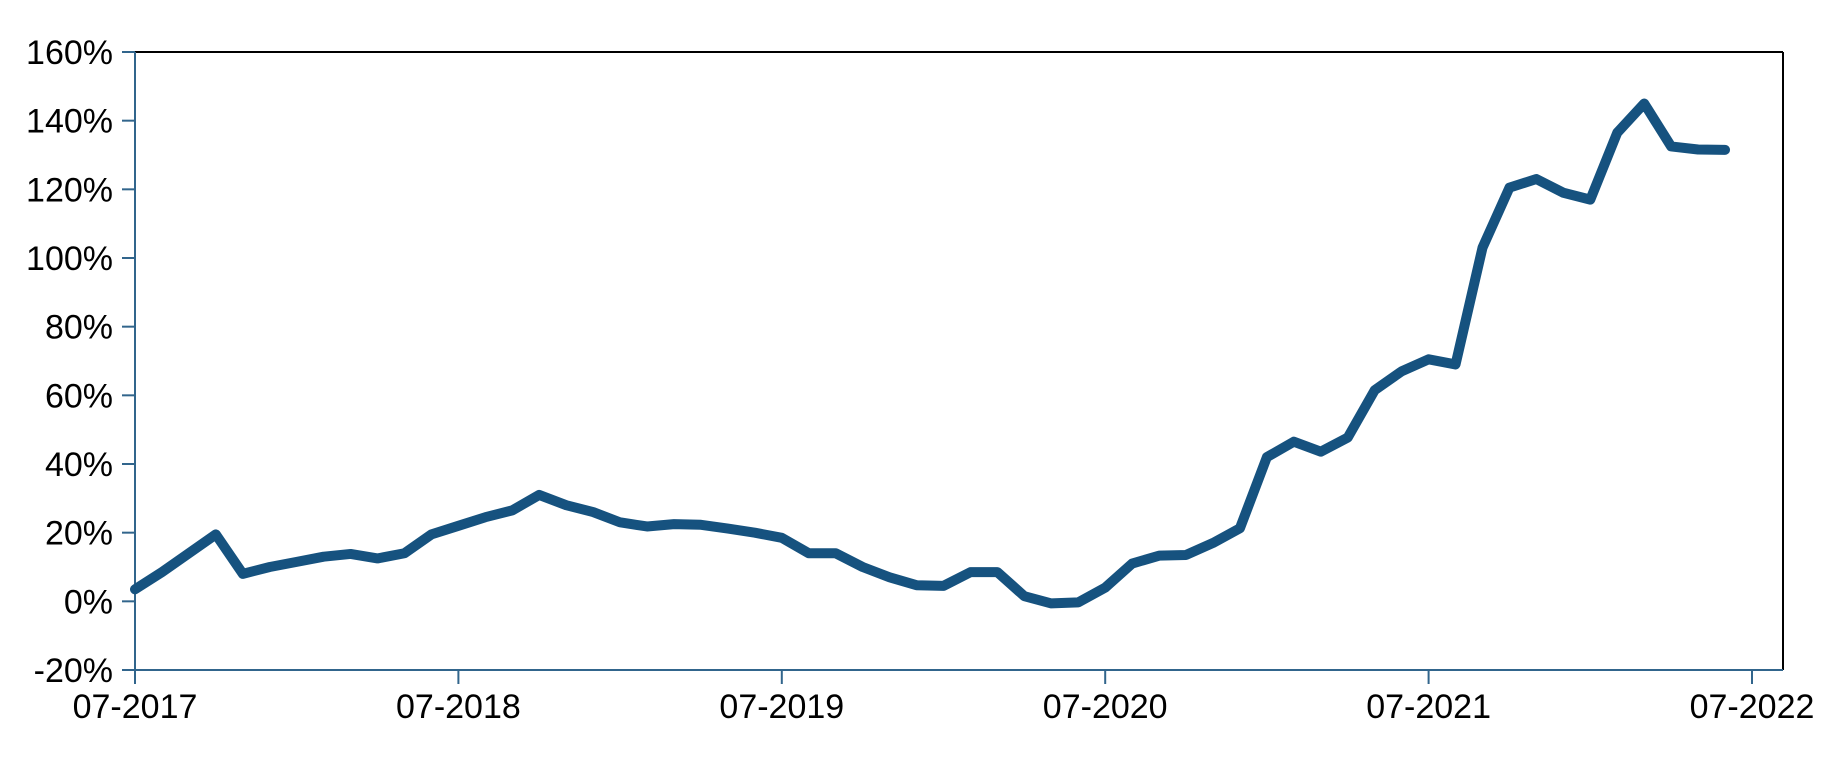  What do you see at coordinates (88, 602) in the screenshot?
I see `y-tick-label: 0%` at bounding box center [88, 602].